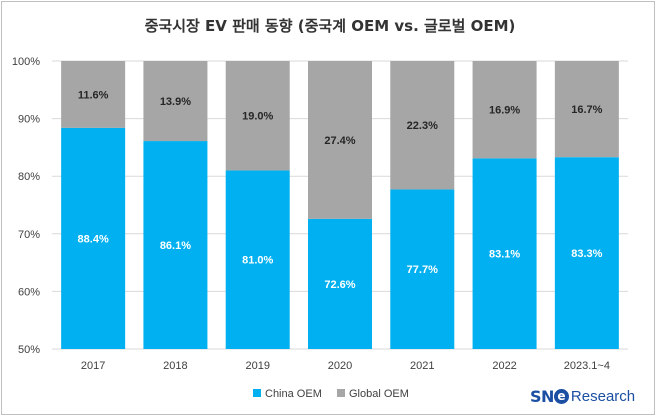 This screenshot has height=418, width=658. What do you see at coordinates (603, 396) in the screenshot?
I see `logo-research: Research` at bounding box center [603, 396].